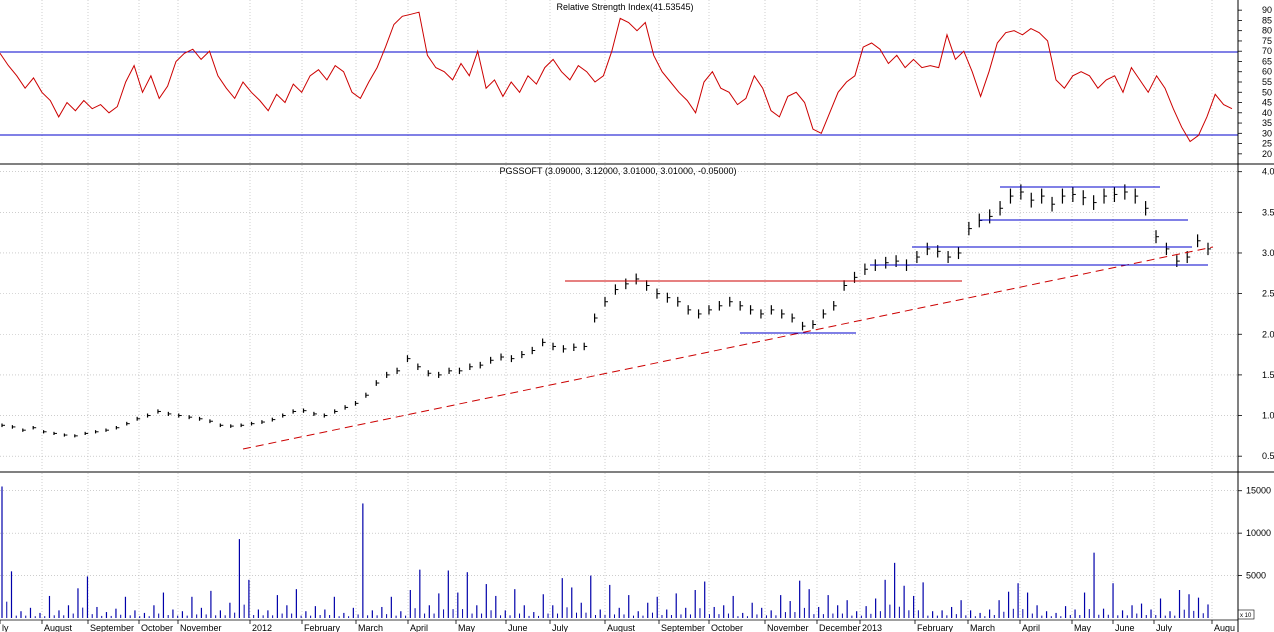  I want to click on volume-tick-label: 10000, so click(1258, 533).